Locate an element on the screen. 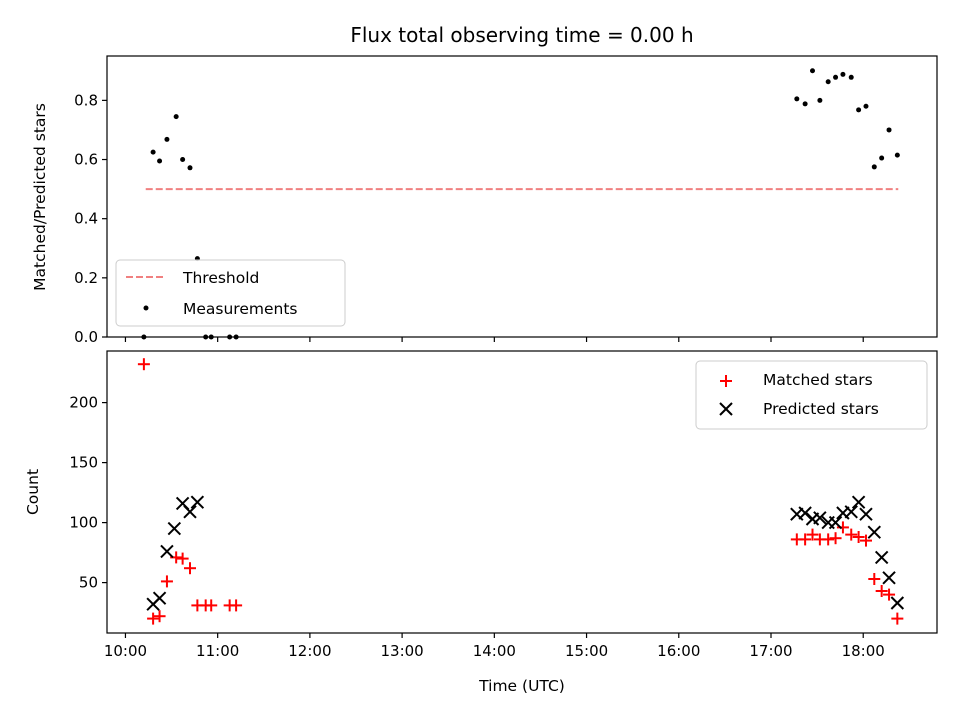 The image size is (960, 720). bottom-y-tick-label: 200 is located at coordinates (83, 403).